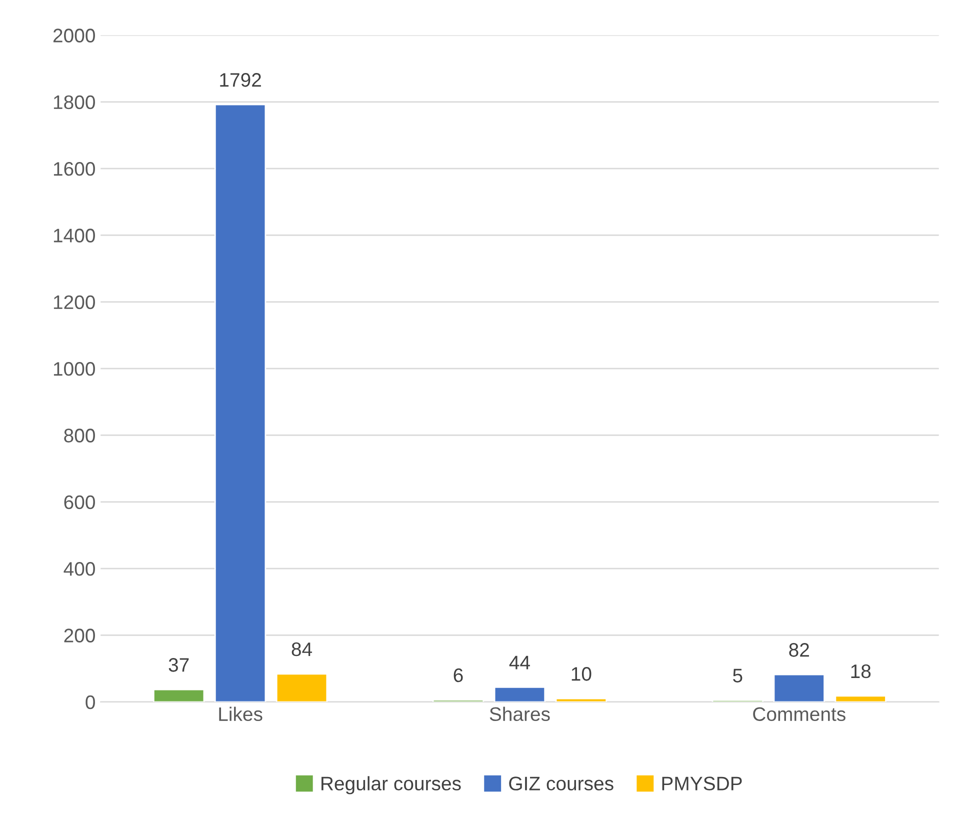 This screenshot has width=958, height=819. What do you see at coordinates (458, 675) in the screenshot?
I see `data-label: 6` at bounding box center [458, 675].